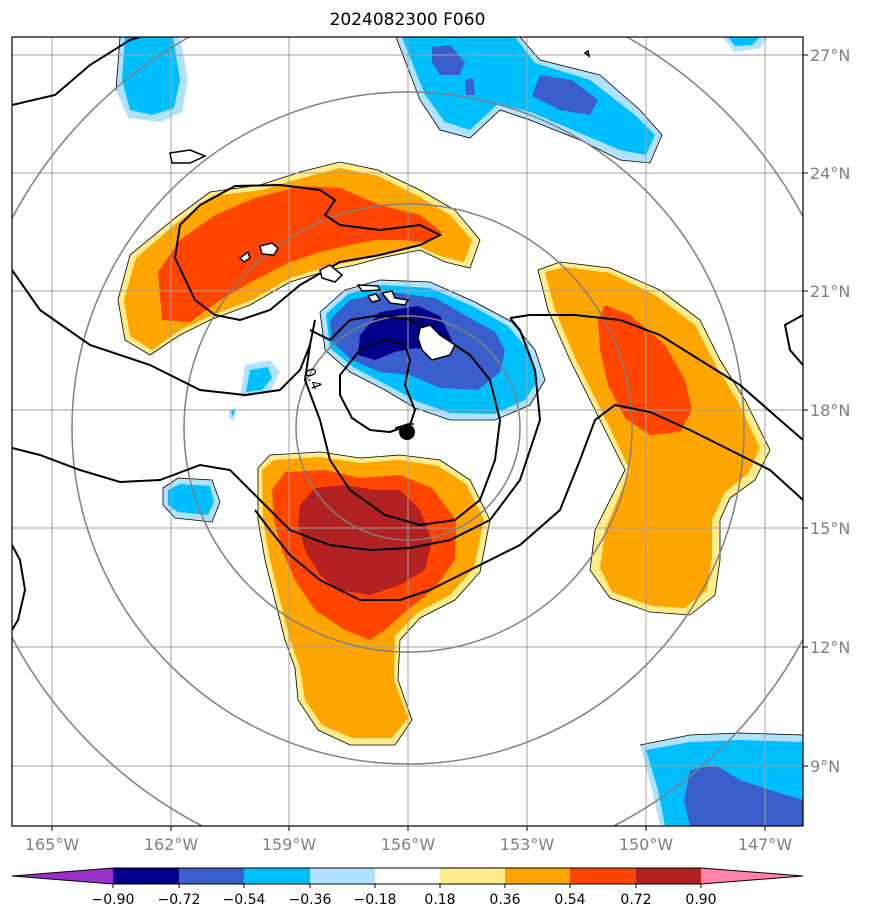 The image size is (873, 924). I want to click on lon-label: 156°W, so click(408, 844).